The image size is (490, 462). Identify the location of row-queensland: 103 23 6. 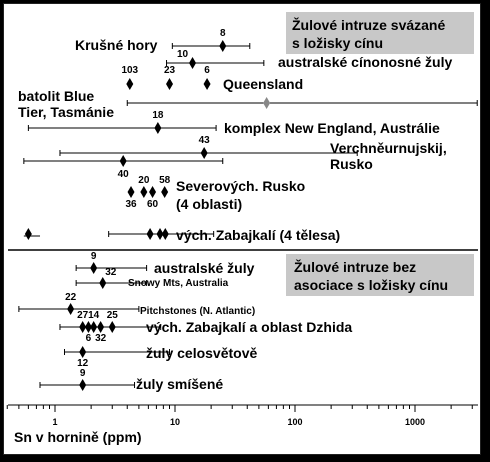
(166, 77).